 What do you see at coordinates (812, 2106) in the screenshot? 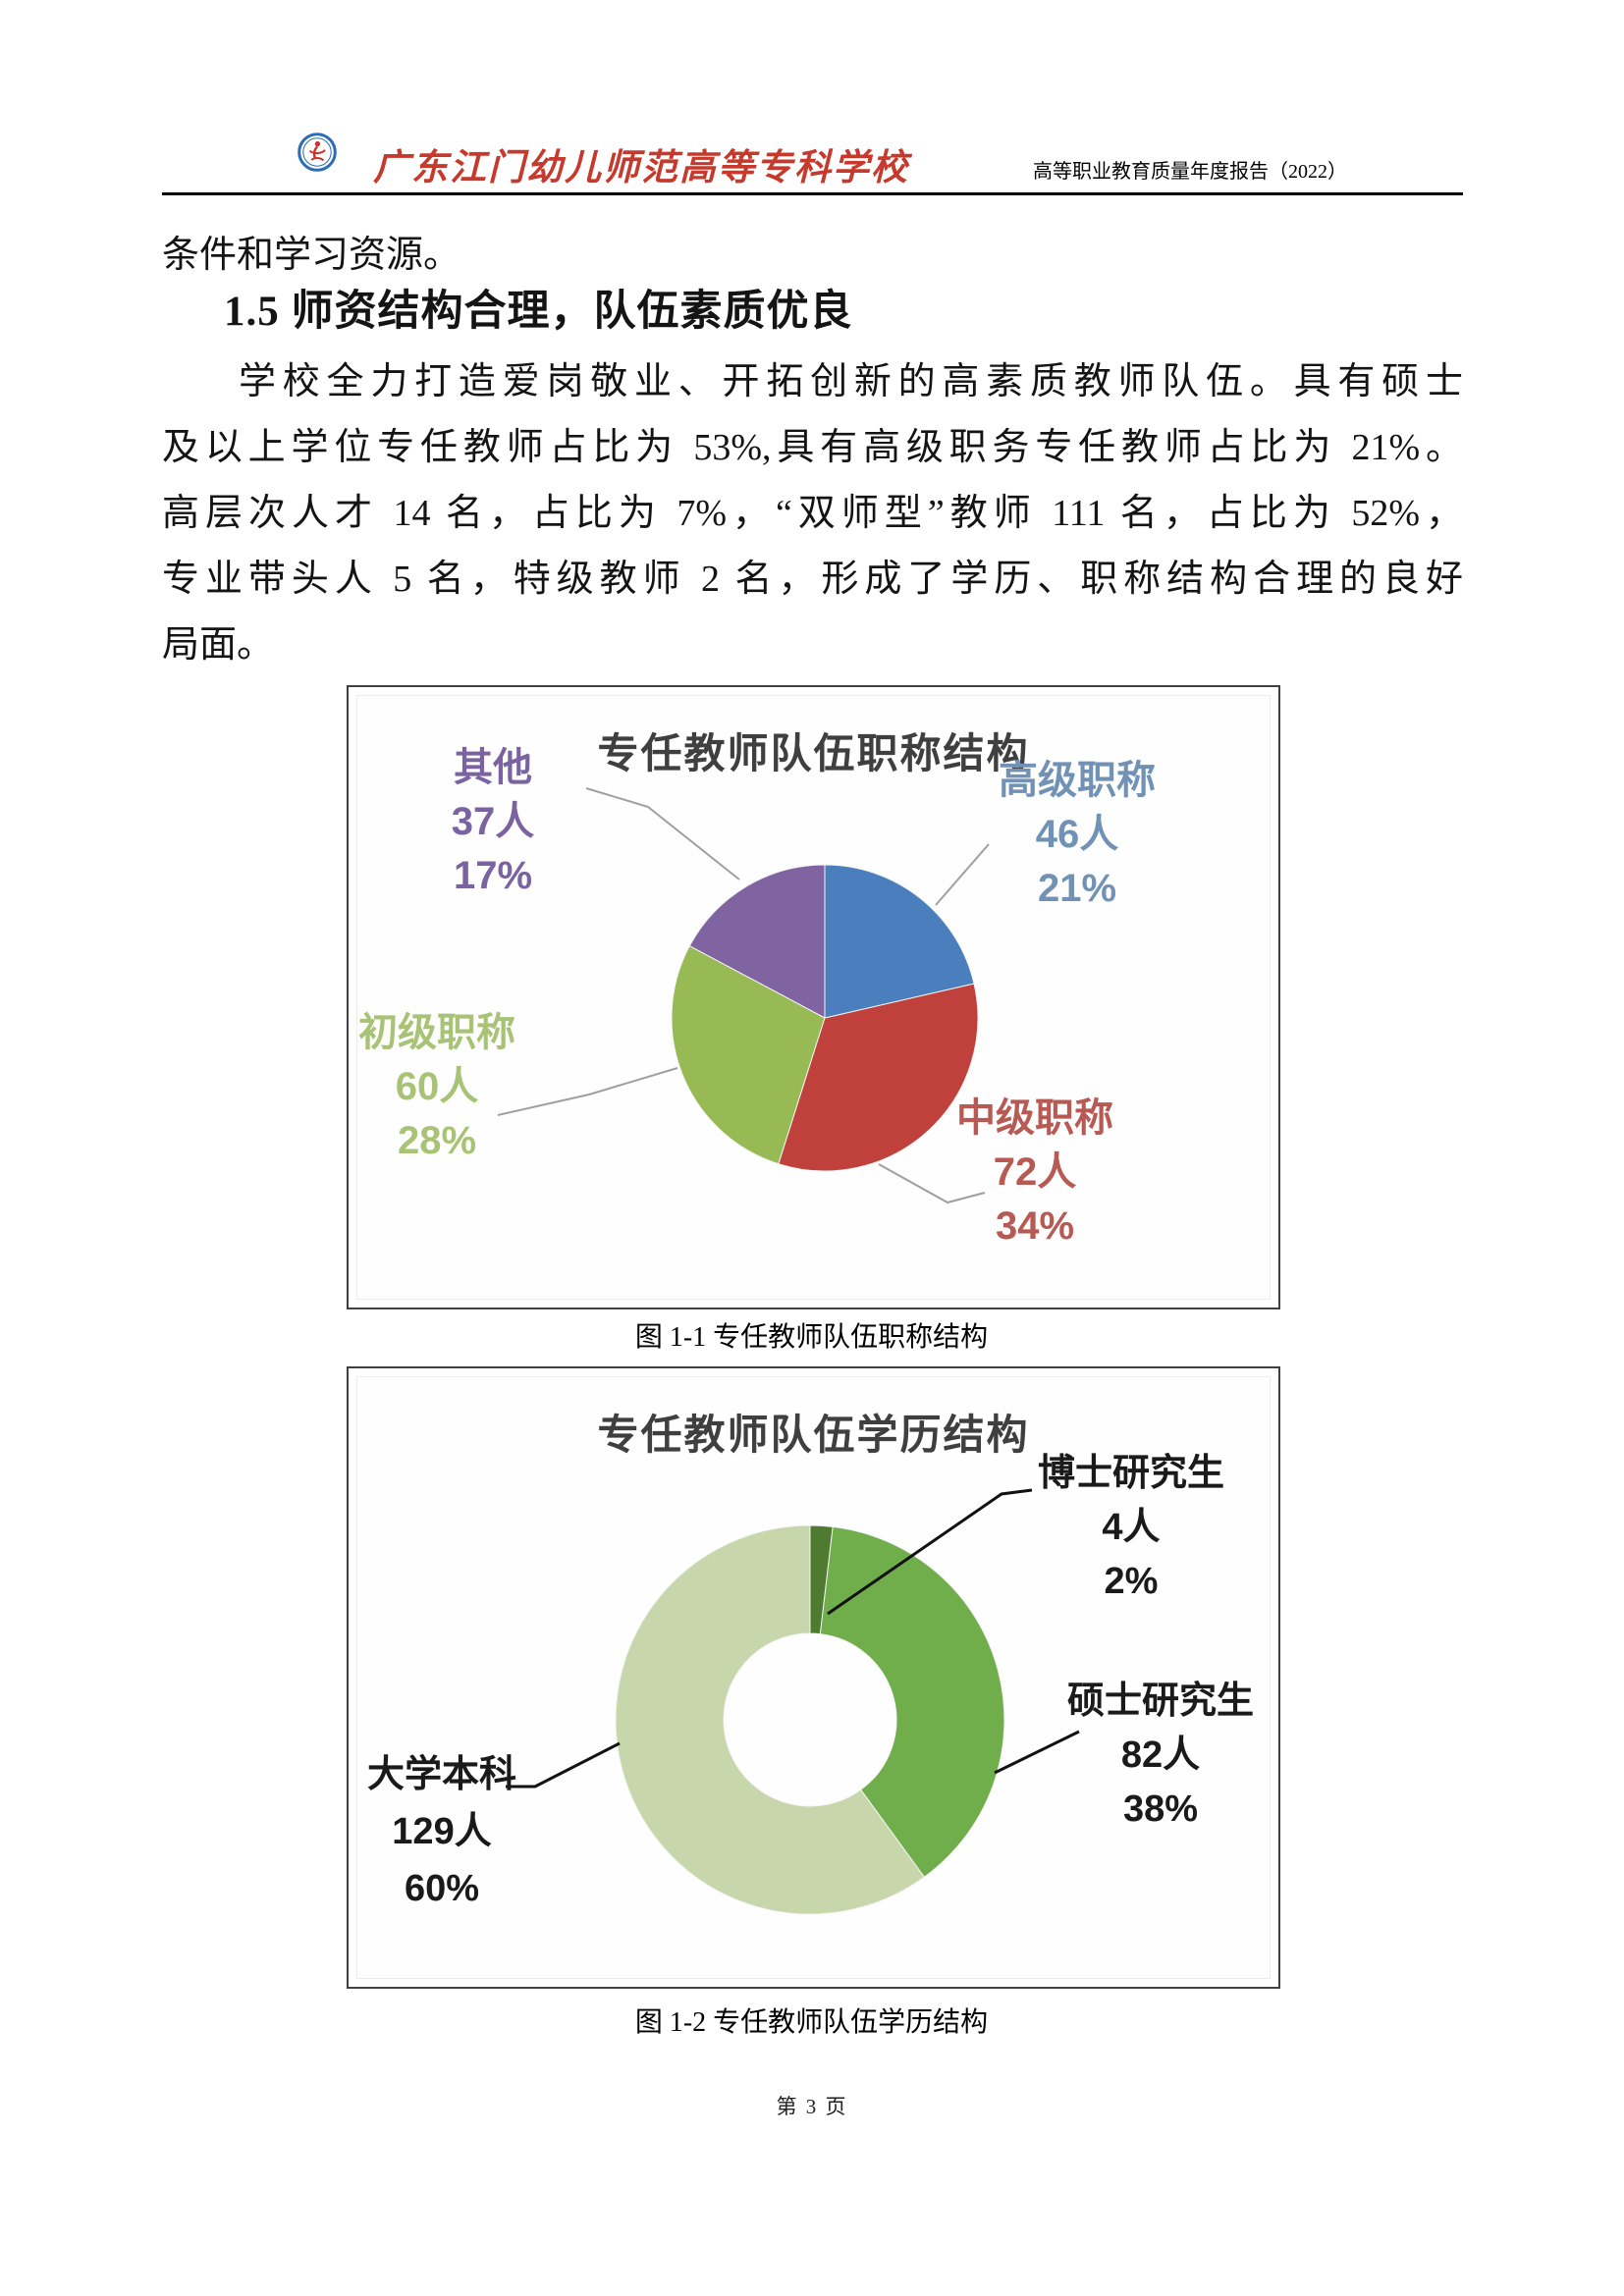
I see `page-number: 第 3 页` at bounding box center [812, 2106].